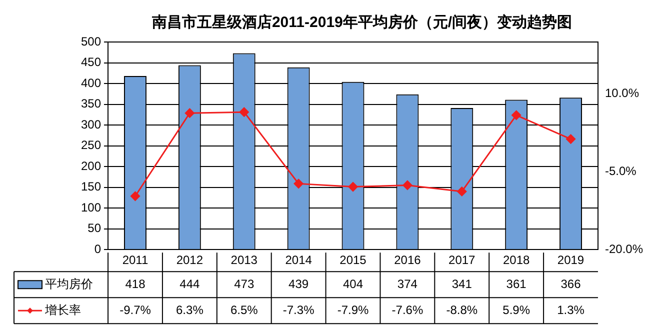  Describe the element at coordinates (98, 249) in the screenshot. I see `y-tick-label: 0` at that location.